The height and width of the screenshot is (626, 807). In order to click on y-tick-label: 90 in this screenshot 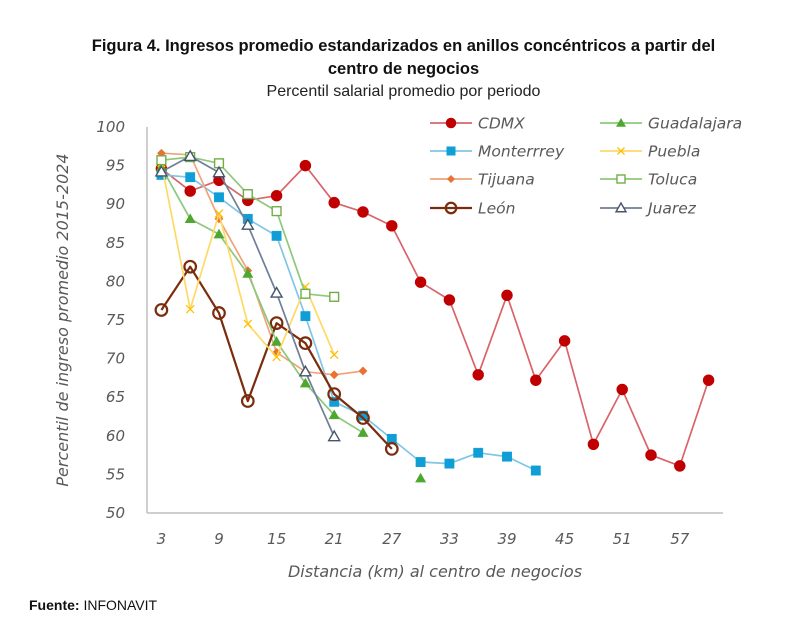, I will do `click(115, 204)`.